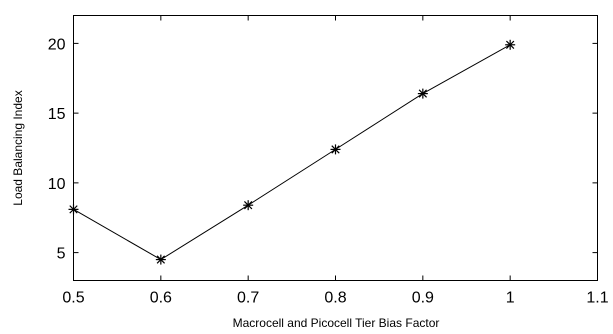 The width and height of the screenshot is (613, 334). What do you see at coordinates (57, 184) in the screenshot?
I see `y-tick-label: 10` at bounding box center [57, 184].